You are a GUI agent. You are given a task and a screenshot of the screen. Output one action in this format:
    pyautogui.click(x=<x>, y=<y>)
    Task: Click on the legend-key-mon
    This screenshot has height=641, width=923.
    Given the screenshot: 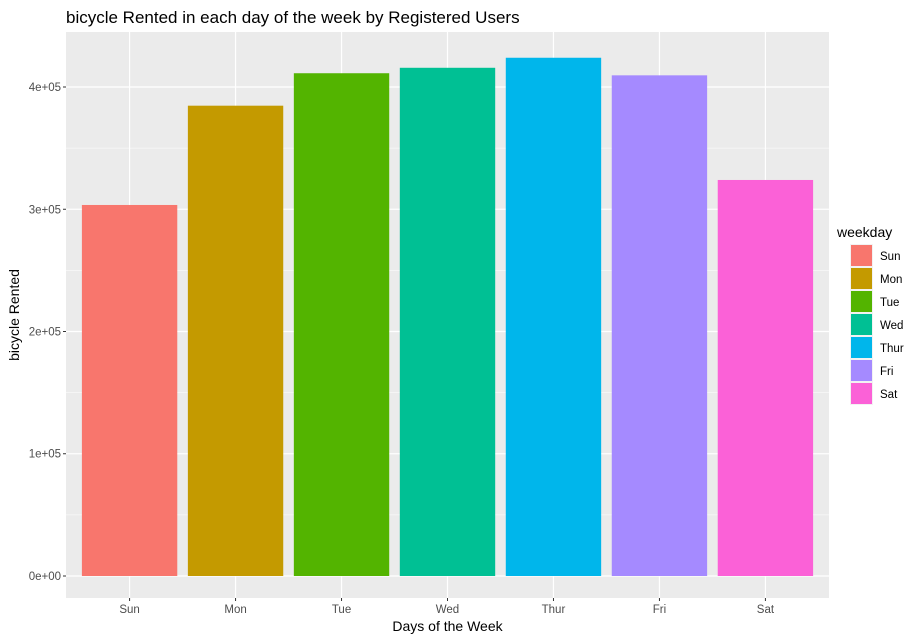 What is the action you would take?
    pyautogui.click(x=861, y=278)
    